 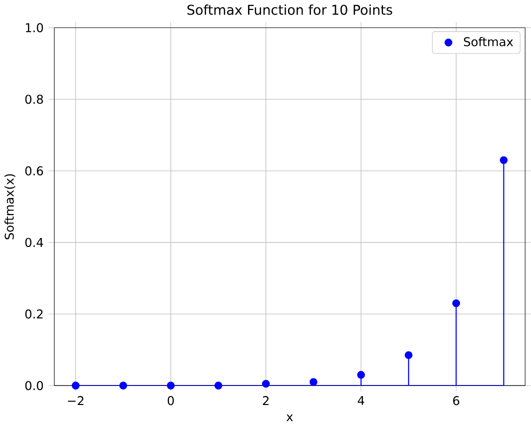 What do you see at coordinates (34, 243) in the screenshot?
I see `y-tick-label: 0.4` at bounding box center [34, 243].